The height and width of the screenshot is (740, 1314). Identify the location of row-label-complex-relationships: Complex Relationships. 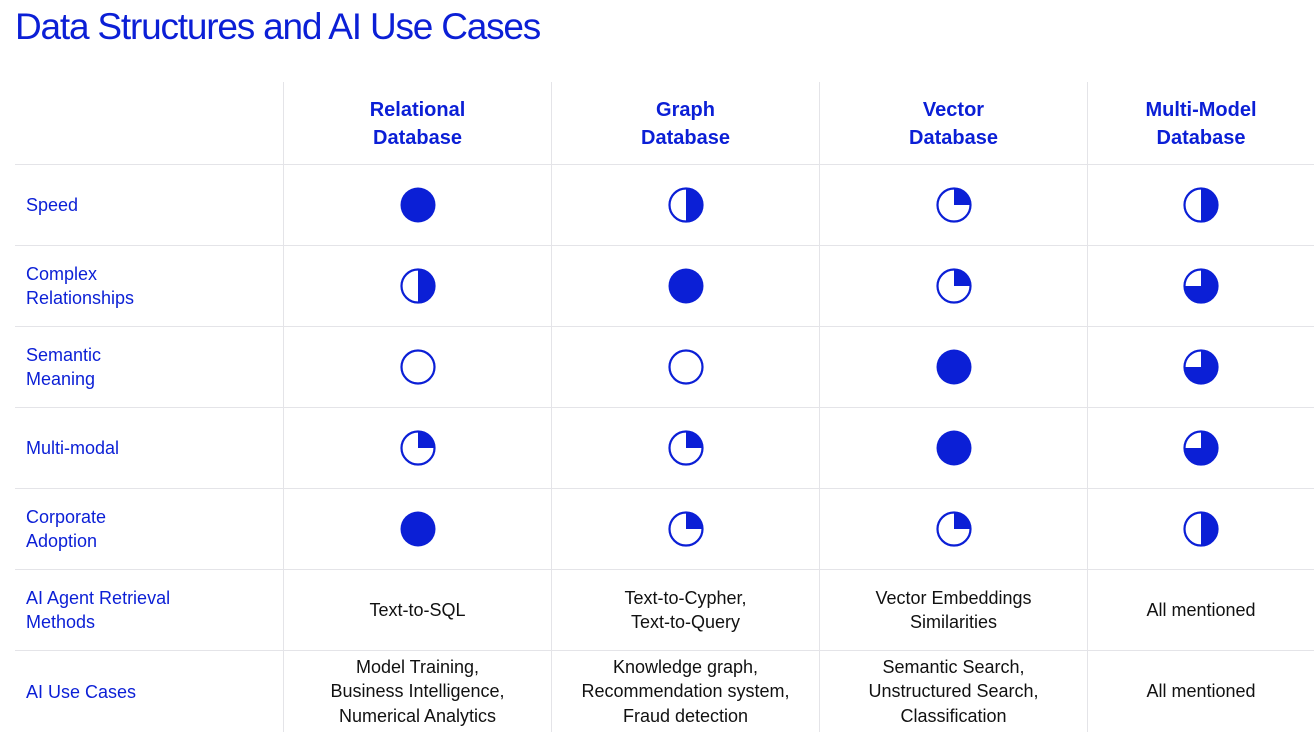
(149, 285).